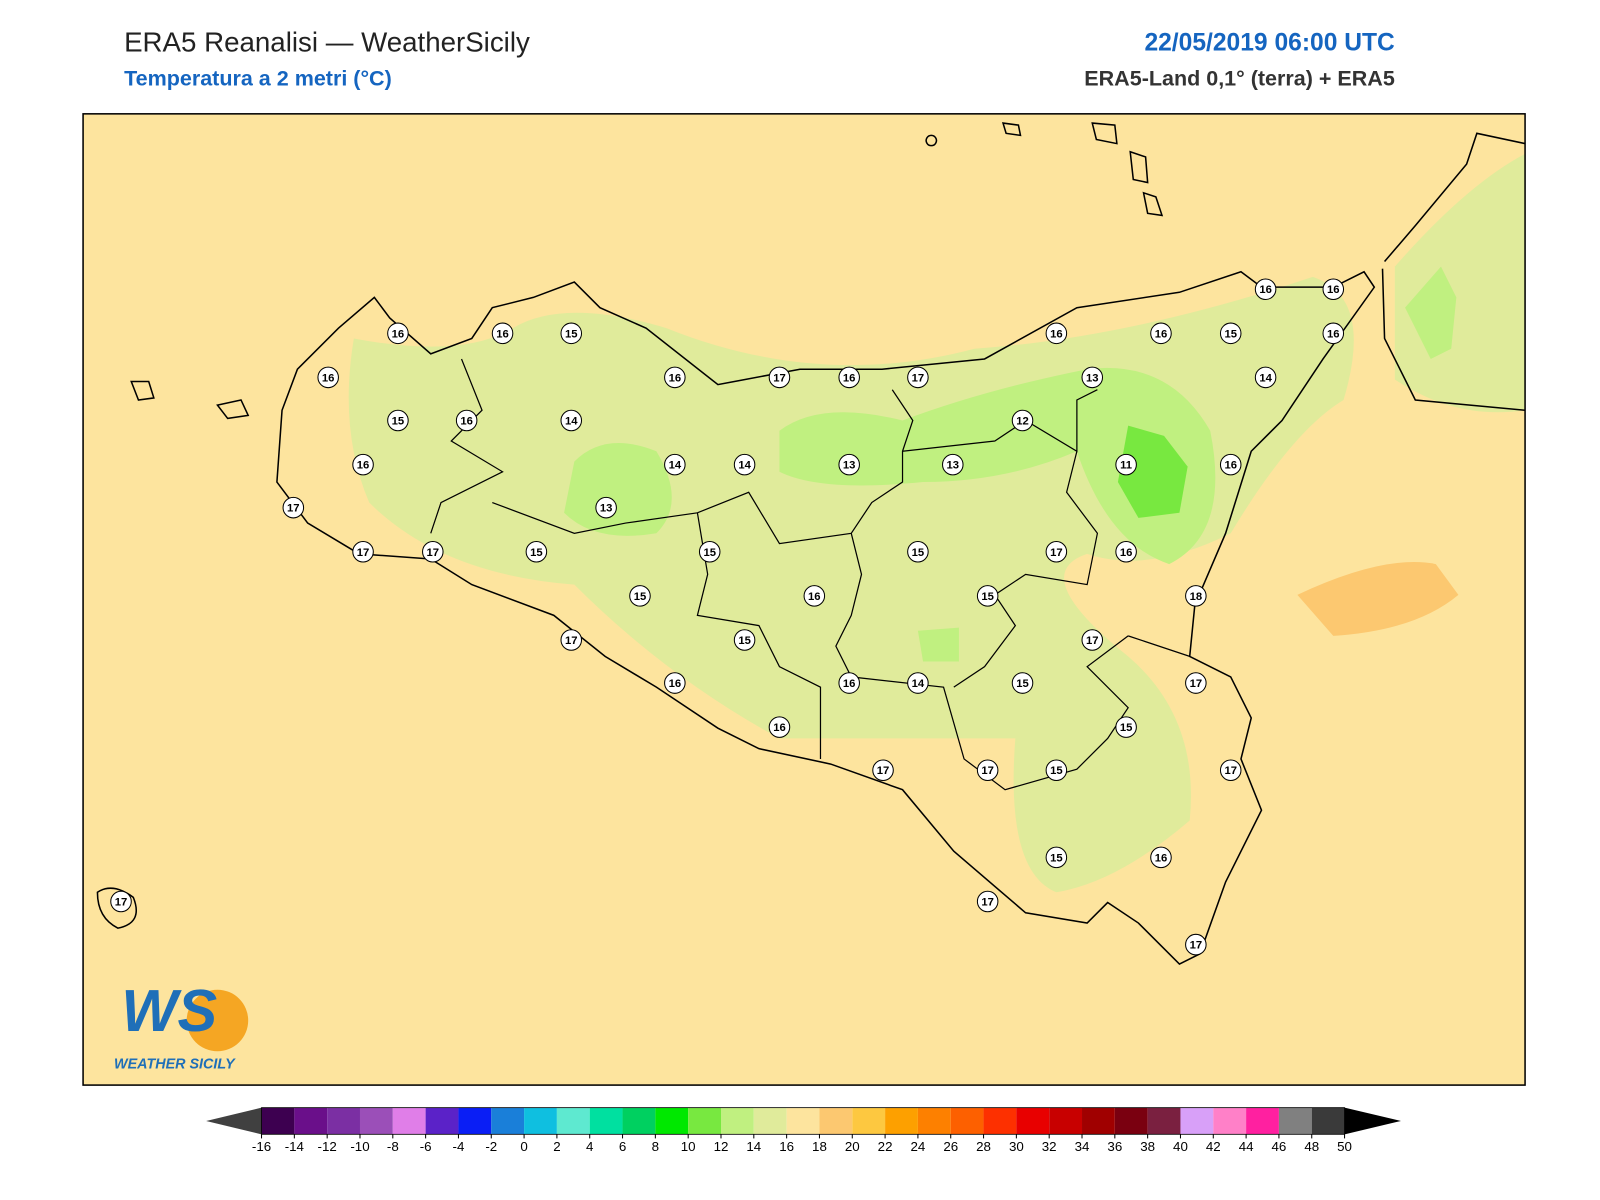  Describe the element at coordinates (1092, 378) in the screenshot. I see `station-value: 13` at that location.